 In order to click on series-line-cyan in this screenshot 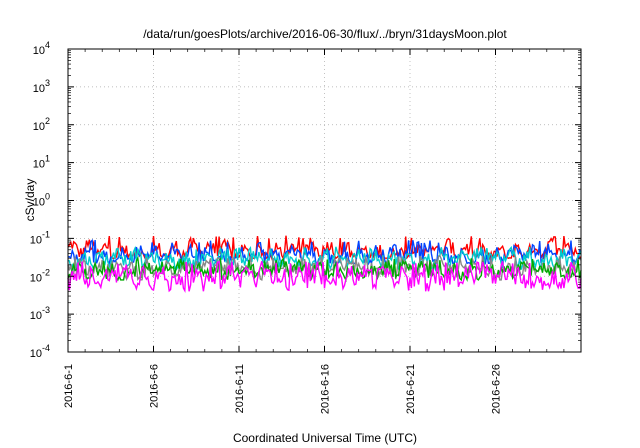, I will do `click(324, 259)`.